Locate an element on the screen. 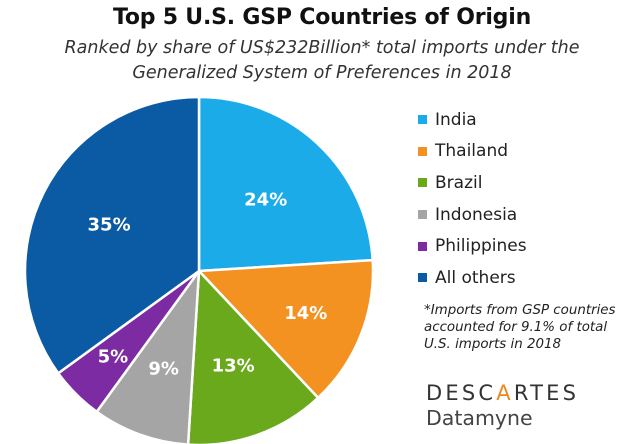  legend-swatch-thailand is located at coordinates (422, 151).